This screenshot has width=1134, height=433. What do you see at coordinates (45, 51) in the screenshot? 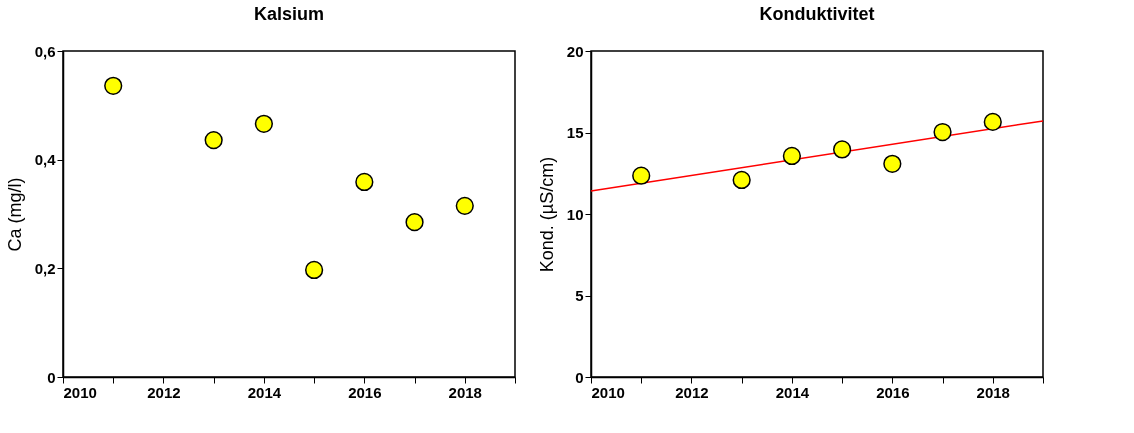
I see `y-tick-label: 0,6` at bounding box center [45, 51].